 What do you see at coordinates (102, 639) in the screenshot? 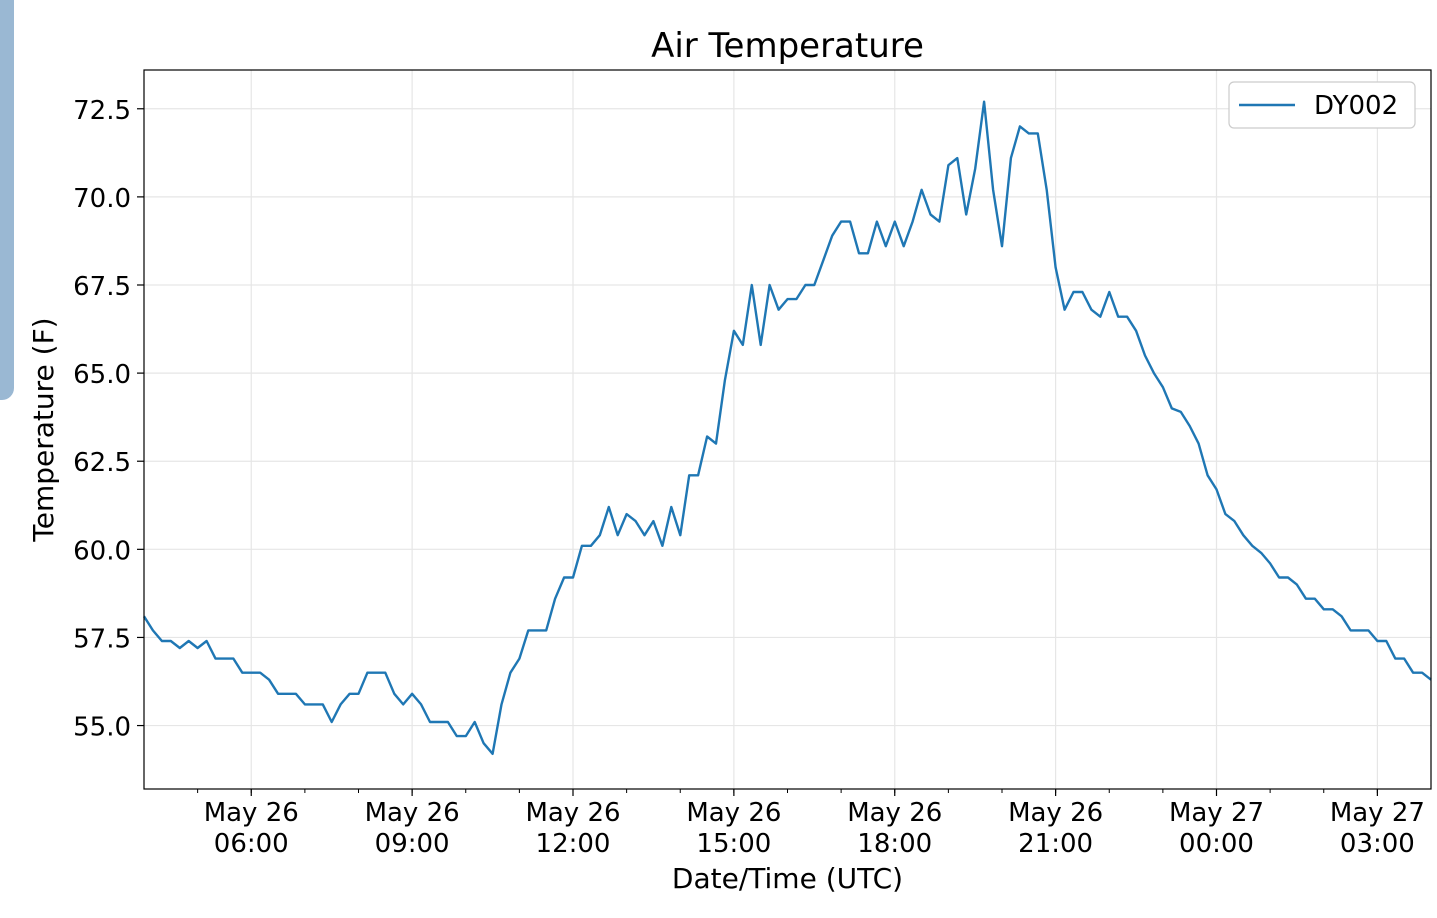
I see `y-tick-label: 57.5` at bounding box center [102, 639].